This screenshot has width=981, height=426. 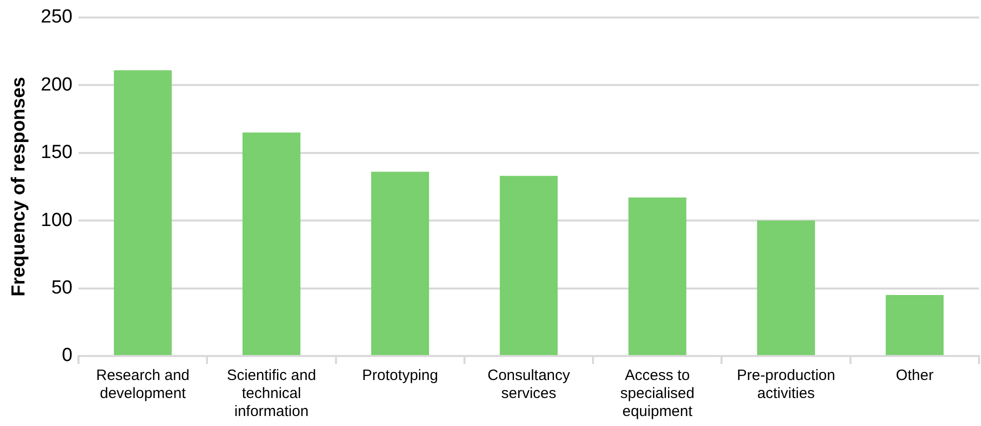 I want to click on x-tick-label: Access to specialised equipment, so click(x=657, y=393).